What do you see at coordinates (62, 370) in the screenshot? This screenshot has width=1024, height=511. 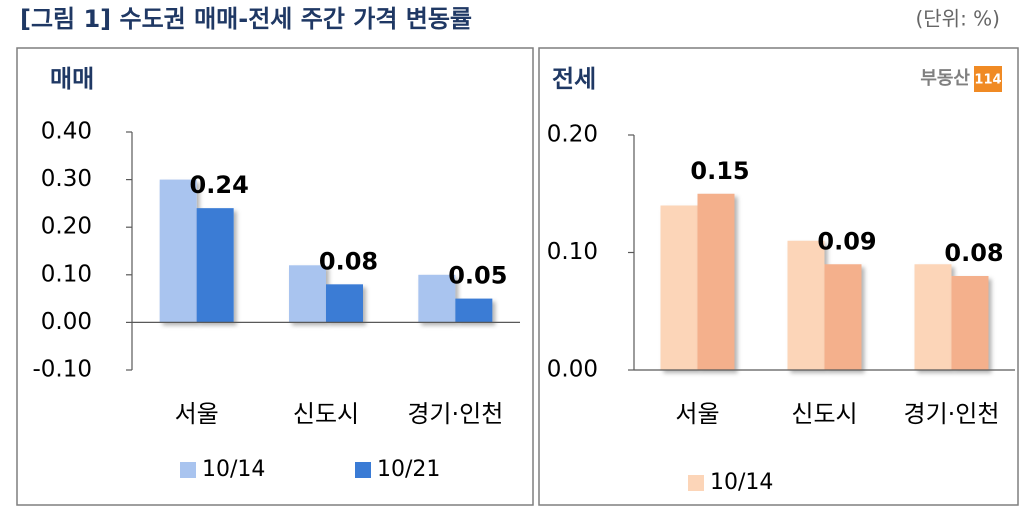 I see `y-tick-label: -0.10` at bounding box center [62, 370].